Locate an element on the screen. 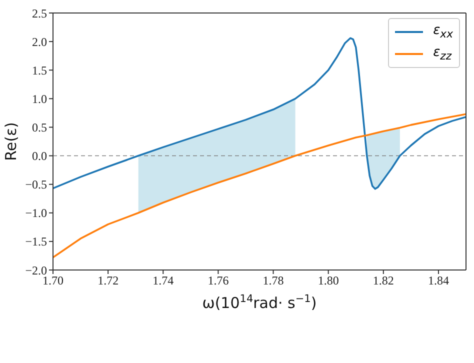 The image size is (474, 363). x-tick-label: 1.78 is located at coordinates (273, 281).